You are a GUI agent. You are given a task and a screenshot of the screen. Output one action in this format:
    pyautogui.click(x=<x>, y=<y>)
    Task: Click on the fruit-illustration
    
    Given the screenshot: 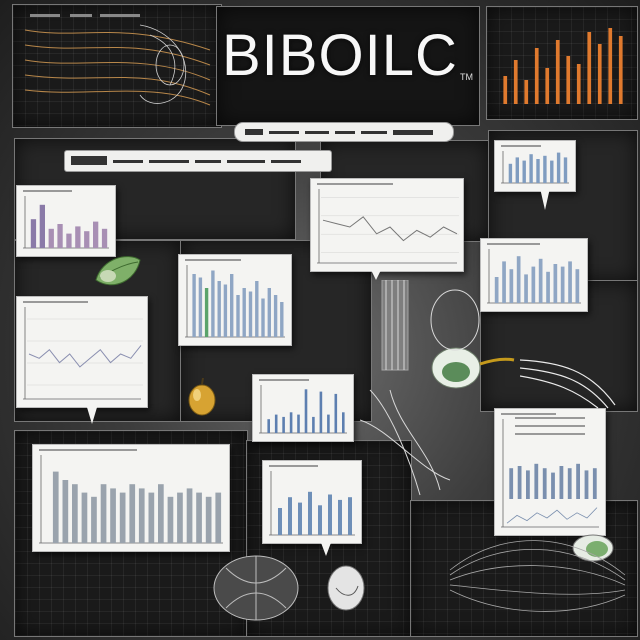 What is the action you would take?
    pyautogui.click(x=202, y=397)
    